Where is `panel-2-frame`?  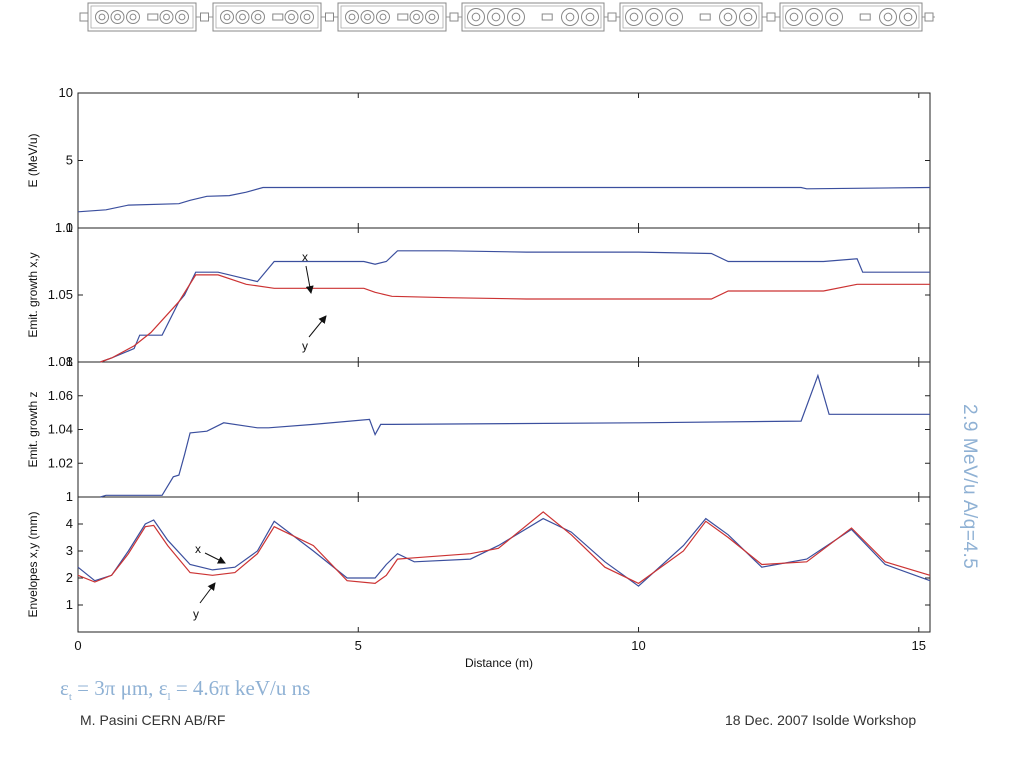
panel-2-frame is located at coordinates (504, 295).